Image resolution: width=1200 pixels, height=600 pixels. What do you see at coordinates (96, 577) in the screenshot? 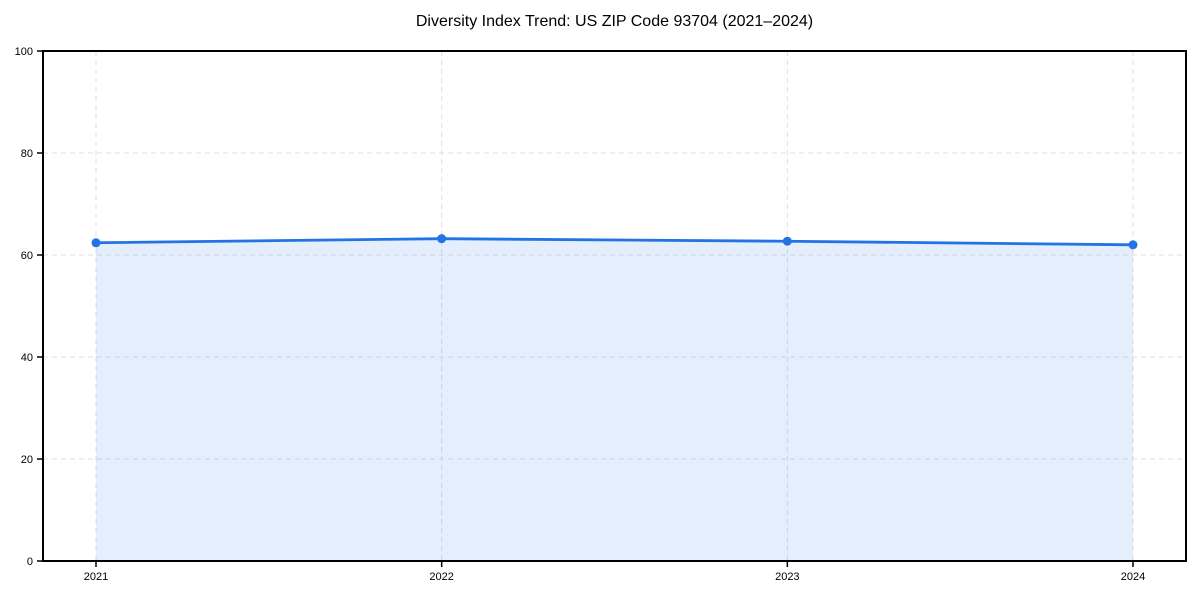
I see `x-tick-label-2021: 2021` at bounding box center [96, 577].